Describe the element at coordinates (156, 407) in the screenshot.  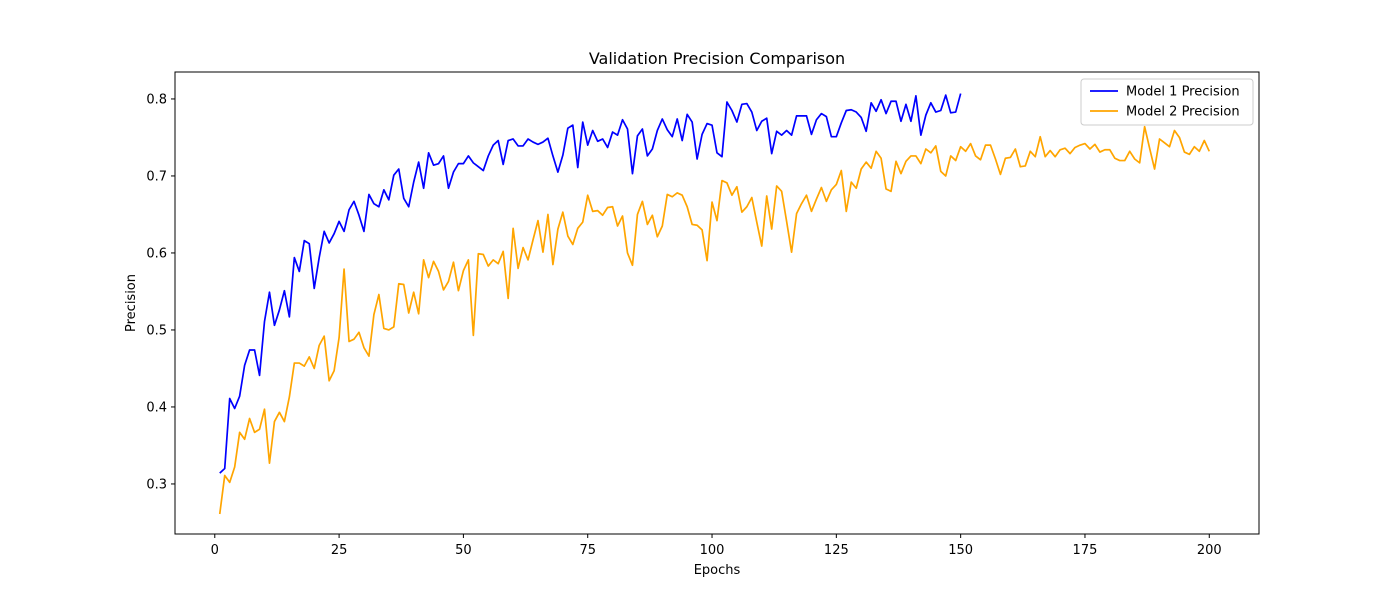
I see `y-tick-label: 0.4` at that location.